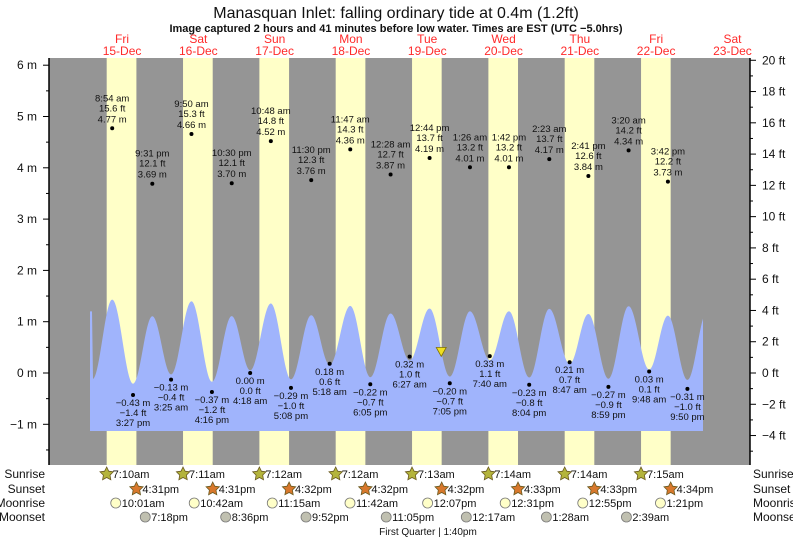 Image resolution: width=793 pixels, height=539 pixels. I want to click on time-label: −0.27 m, so click(608, 395).